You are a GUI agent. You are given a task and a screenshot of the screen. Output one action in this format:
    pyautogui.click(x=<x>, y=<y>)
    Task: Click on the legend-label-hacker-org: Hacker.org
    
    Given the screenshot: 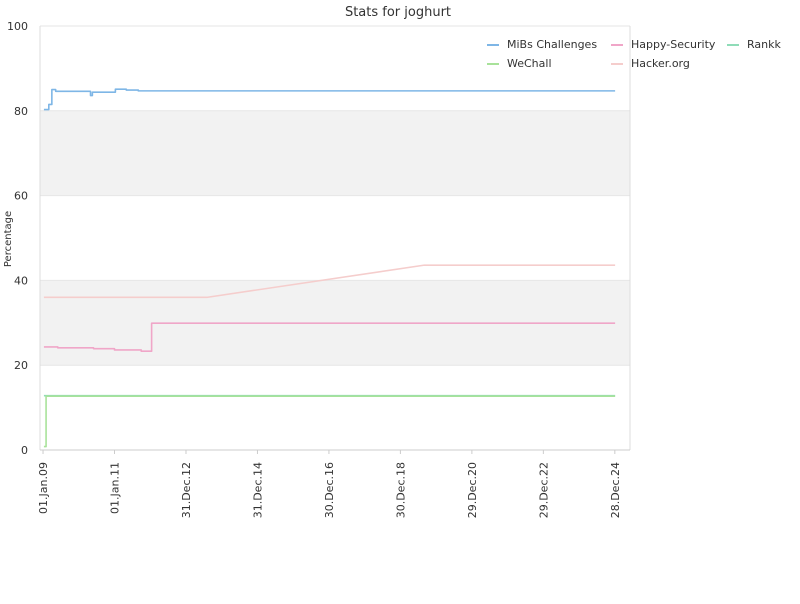 What is the action you would take?
    pyautogui.click(x=660, y=63)
    